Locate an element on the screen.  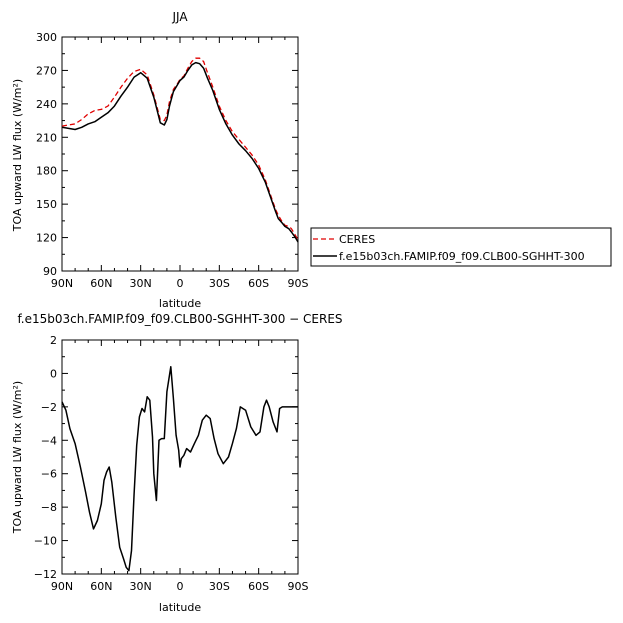
top-y-tick-label: 90 is located at coordinates (50, 271).